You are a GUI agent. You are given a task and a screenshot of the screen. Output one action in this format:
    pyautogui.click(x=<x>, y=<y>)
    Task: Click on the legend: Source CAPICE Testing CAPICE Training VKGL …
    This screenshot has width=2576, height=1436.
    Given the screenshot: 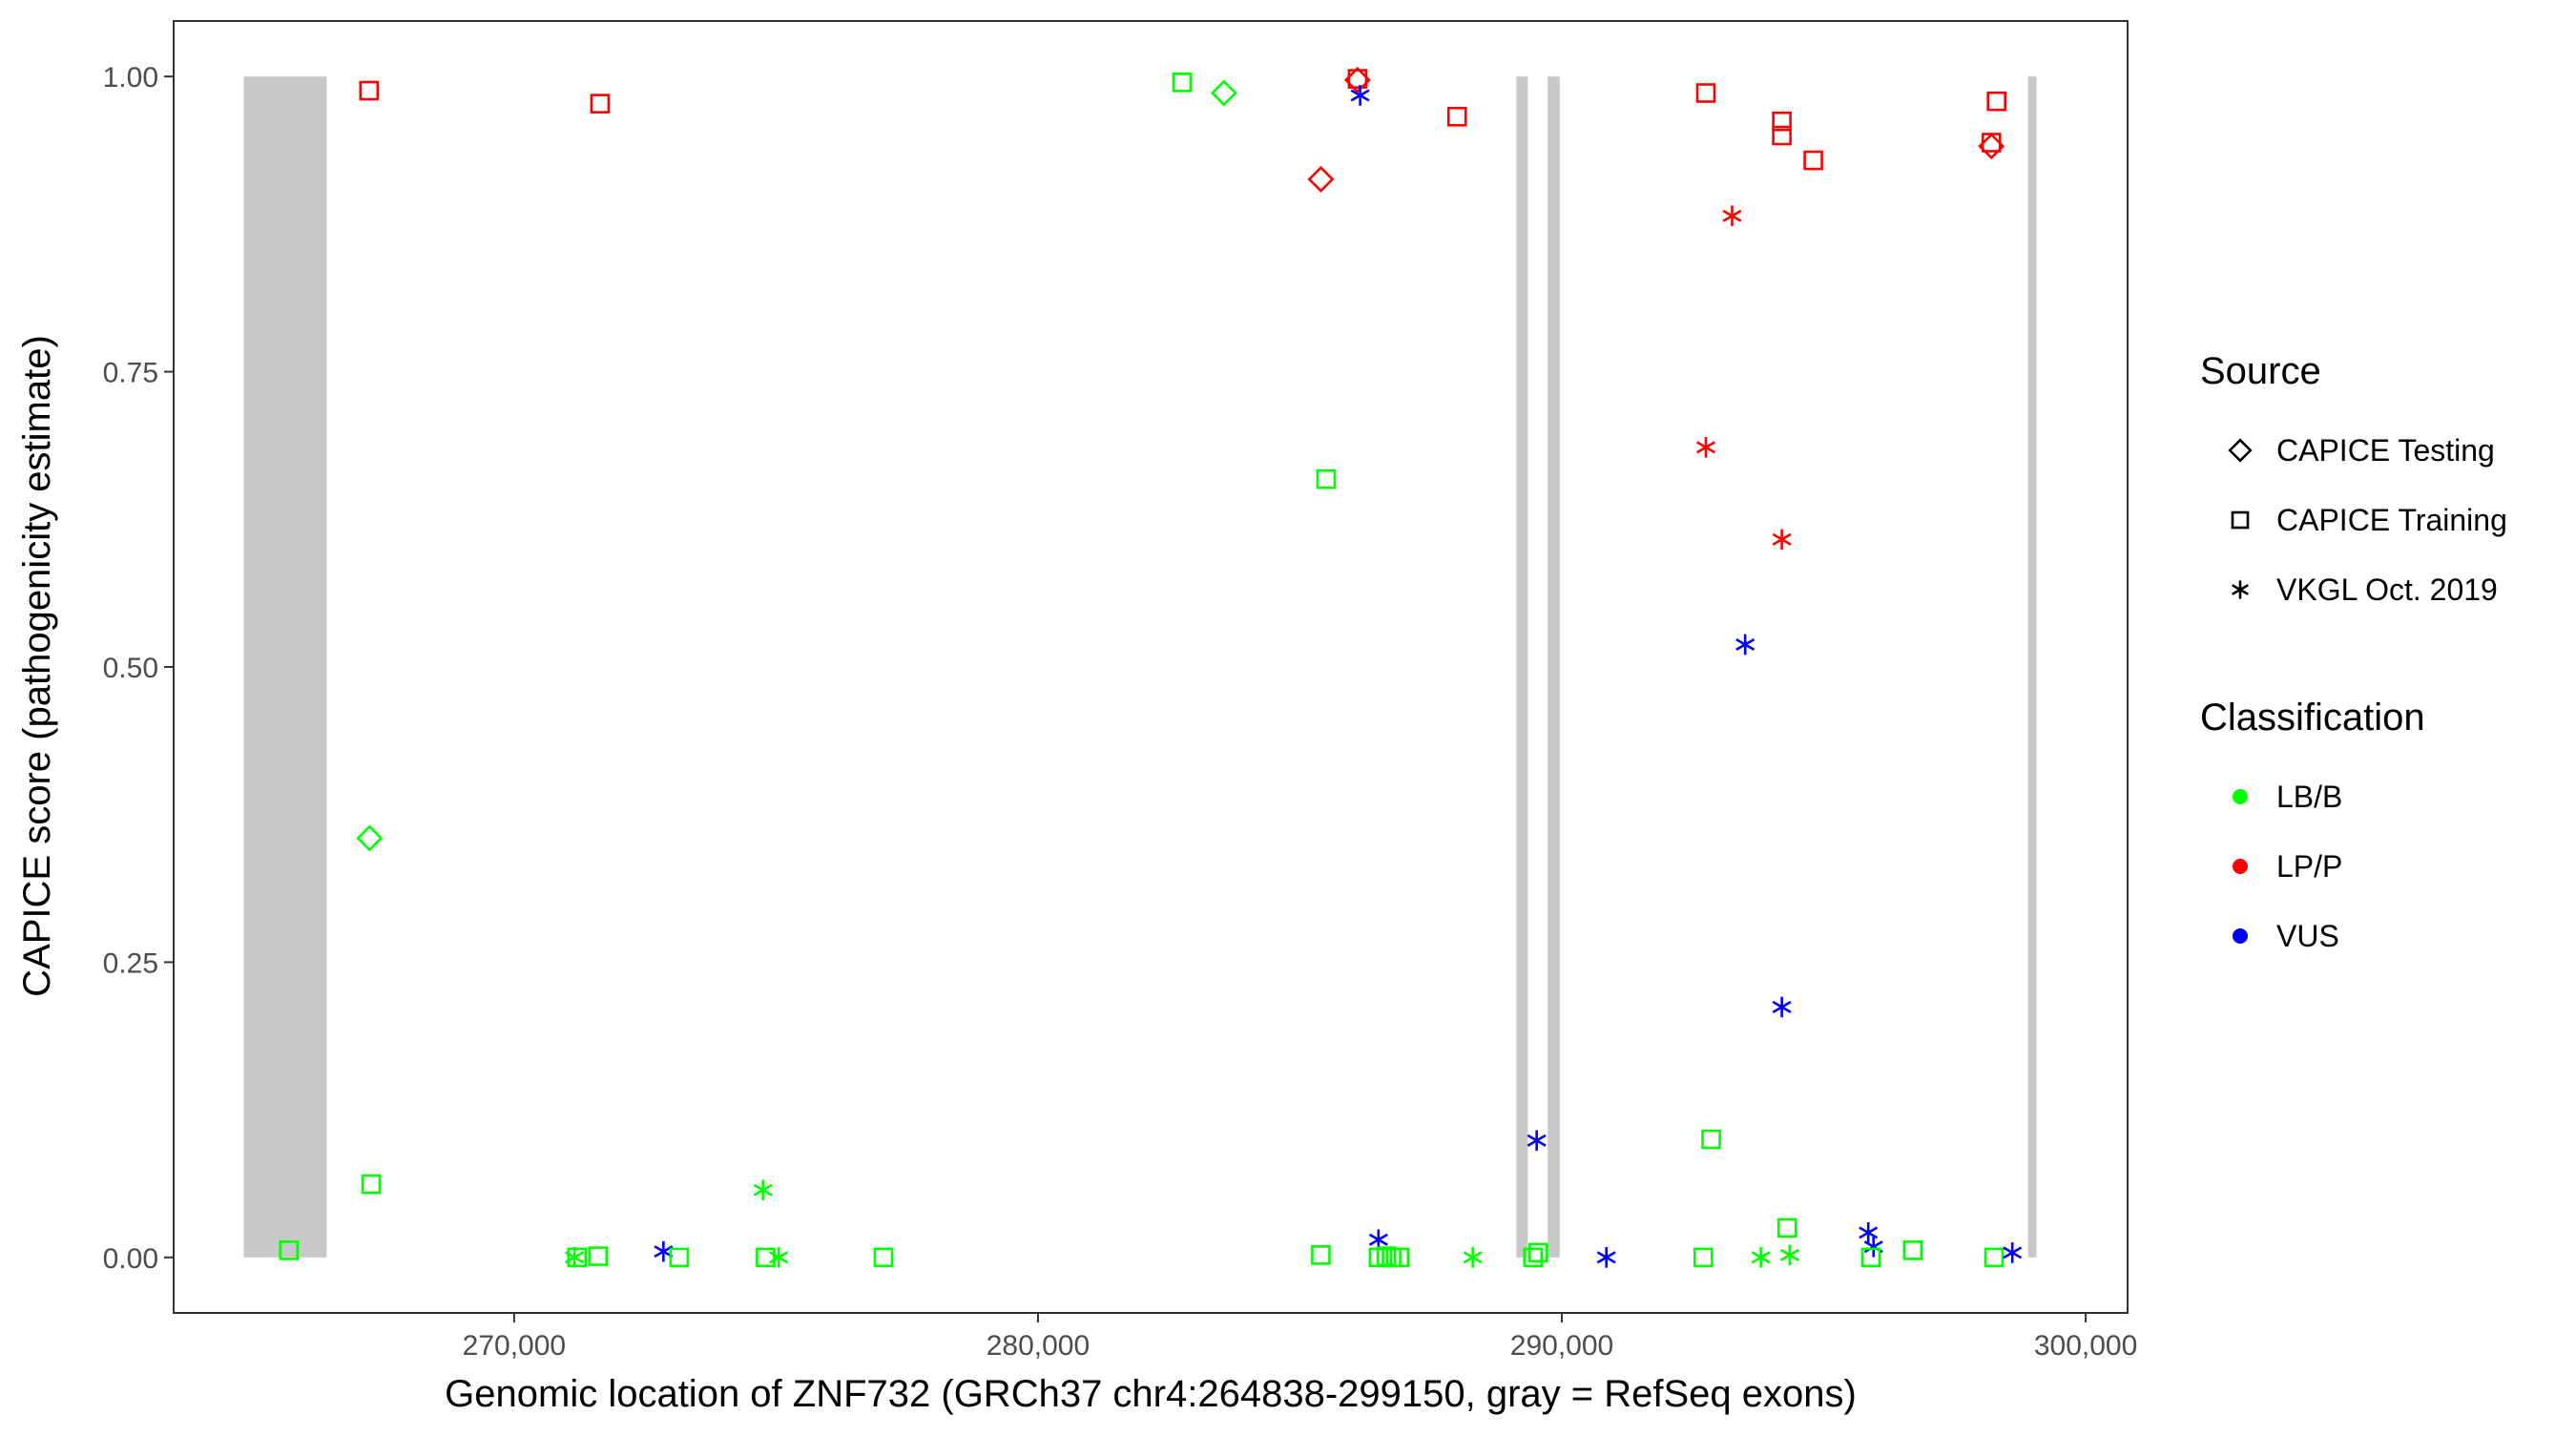 What is the action you would take?
    pyautogui.click(x=2353, y=651)
    